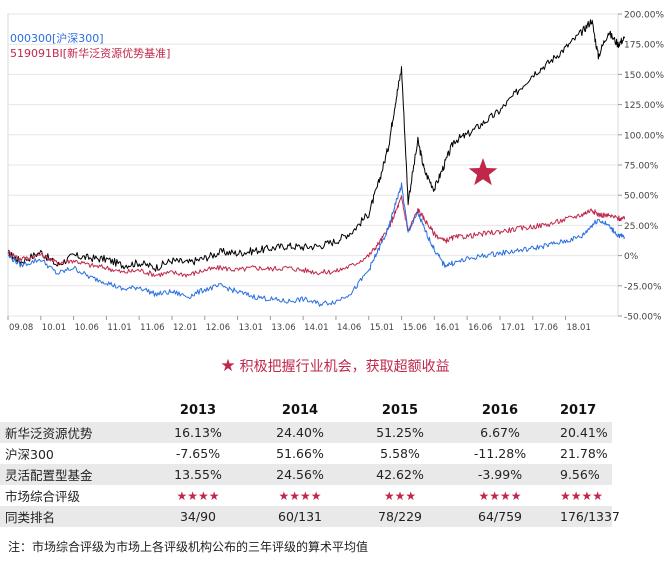 This screenshot has width=670, height=562. I want to click on slogan: ★ 积极把握行业机会，获取超额收益, so click(335, 366).